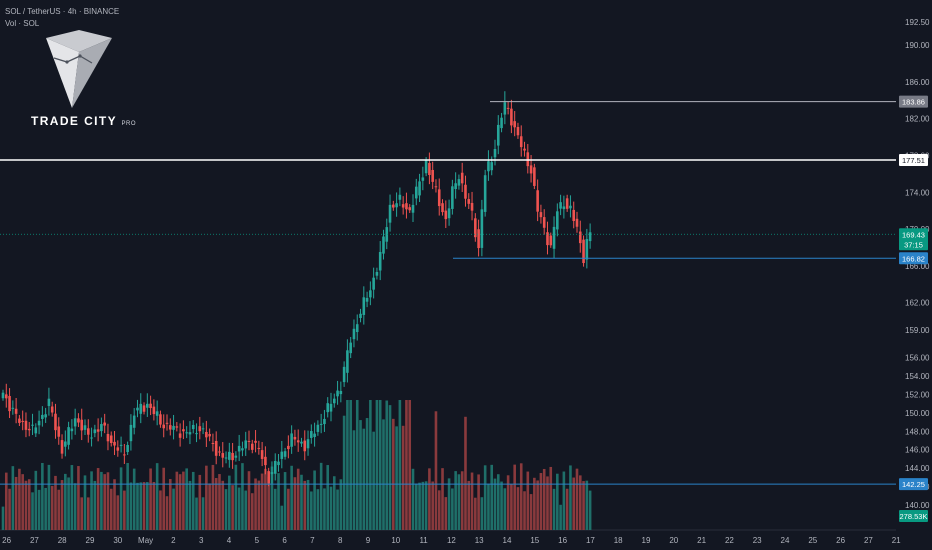  I want to click on time-tick-label: 14, so click(507, 540).